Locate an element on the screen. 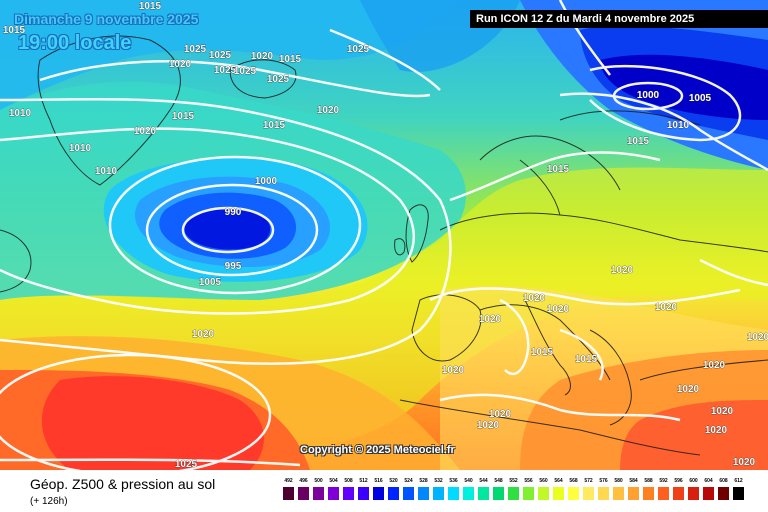 Image resolution: width=768 pixels, height=512 pixels. scale-label: 512 is located at coordinates (363, 481).